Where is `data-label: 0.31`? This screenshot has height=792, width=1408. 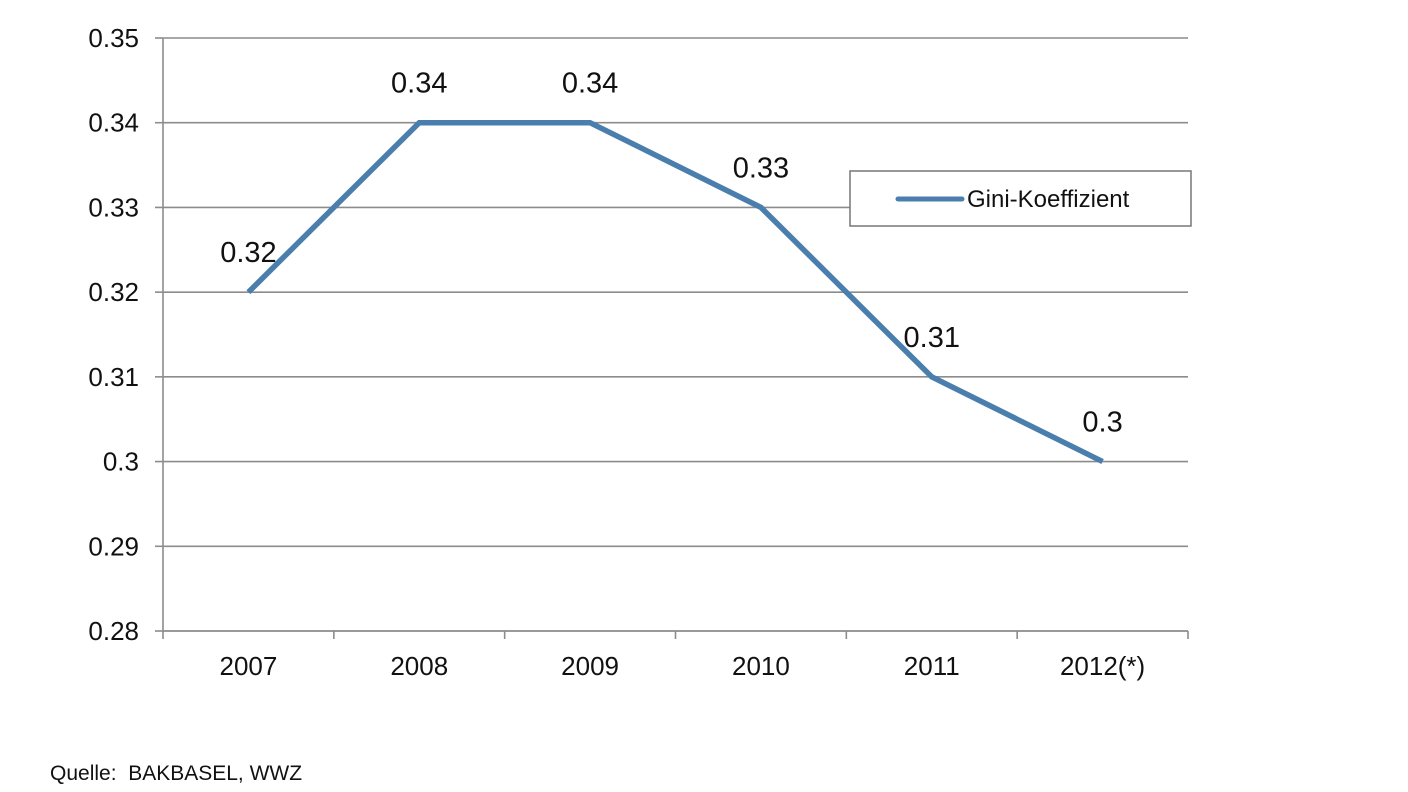 data-label: 0.31 is located at coordinates (932, 338).